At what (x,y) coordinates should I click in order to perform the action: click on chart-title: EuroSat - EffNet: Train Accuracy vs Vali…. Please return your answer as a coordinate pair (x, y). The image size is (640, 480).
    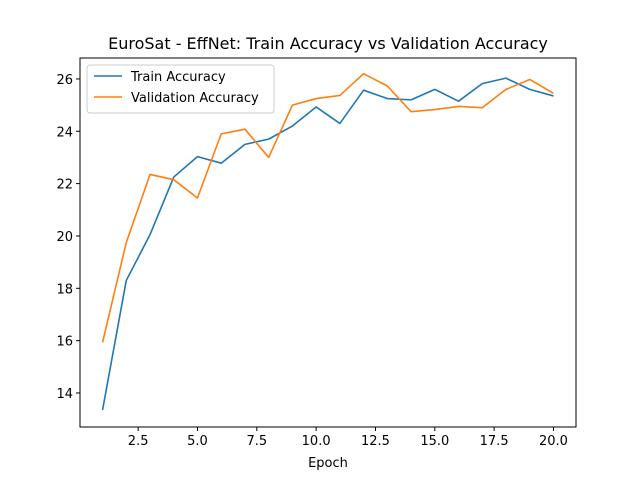
    Looking at the image, I should click on (328, 43).